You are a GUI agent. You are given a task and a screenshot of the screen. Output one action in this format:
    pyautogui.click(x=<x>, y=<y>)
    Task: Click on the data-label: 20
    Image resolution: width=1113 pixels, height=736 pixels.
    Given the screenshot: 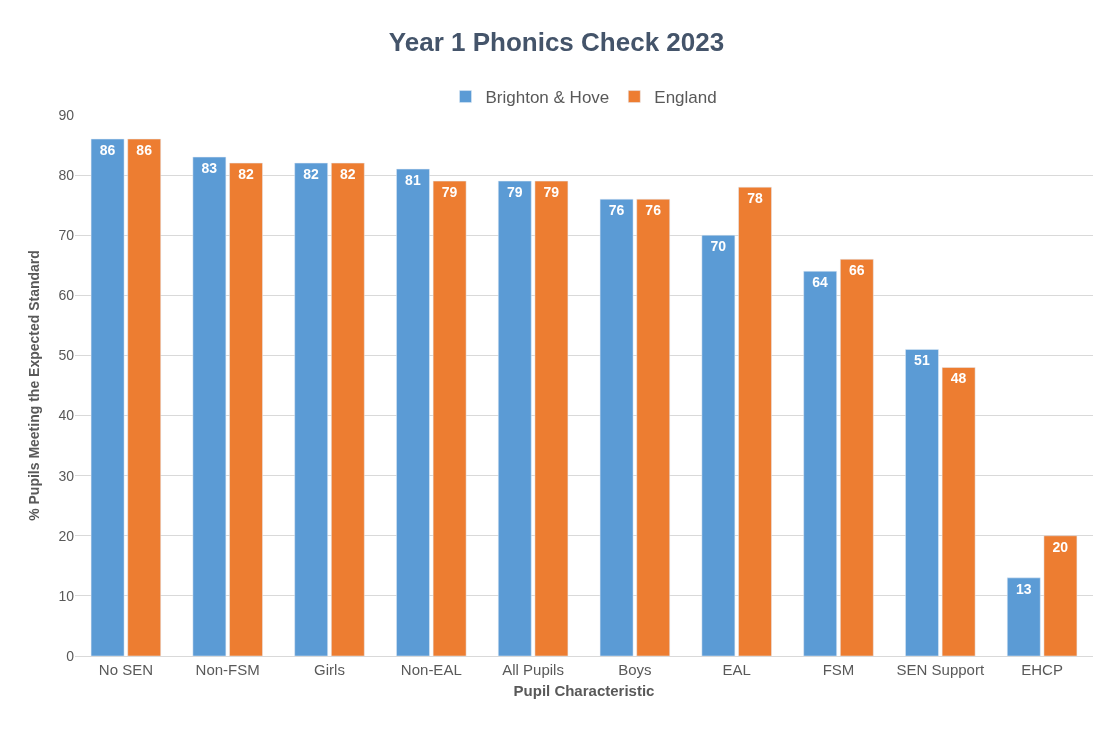 What is the action you would take?
    pyautogui.click(x=1060, y=546)
    